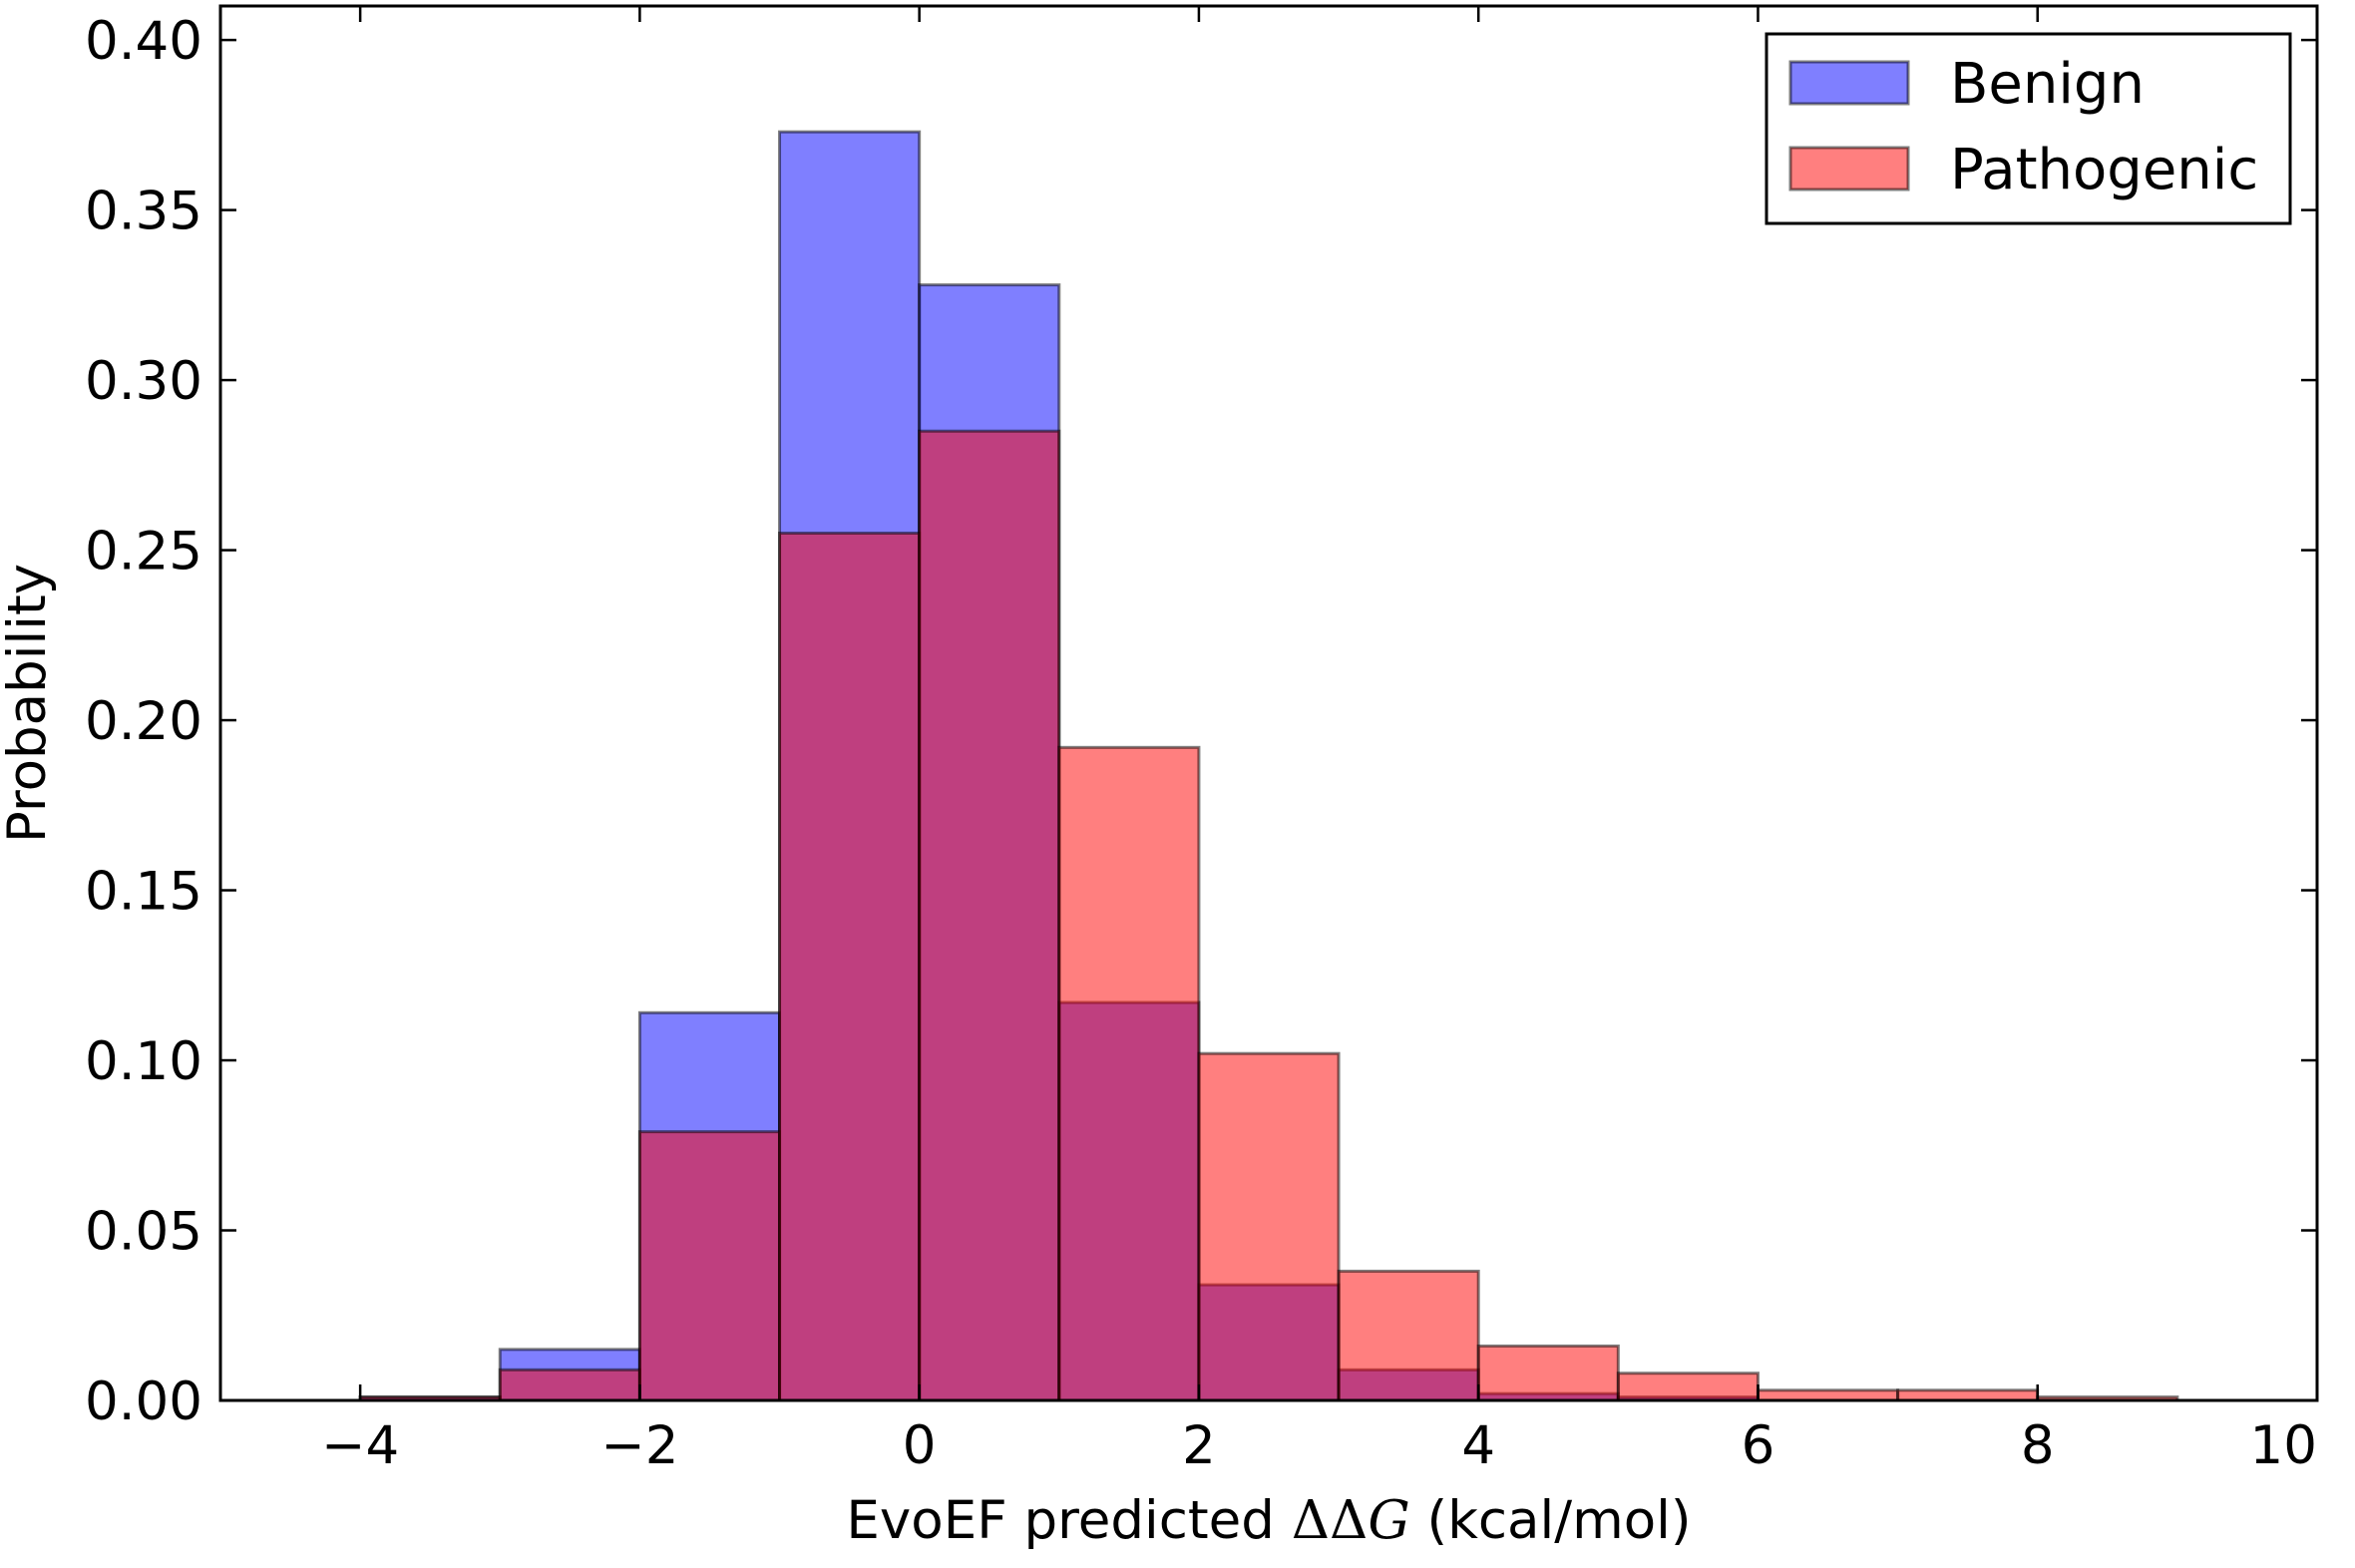  I want to click on y-tick-label-8: 0.40, so click(144, 42).